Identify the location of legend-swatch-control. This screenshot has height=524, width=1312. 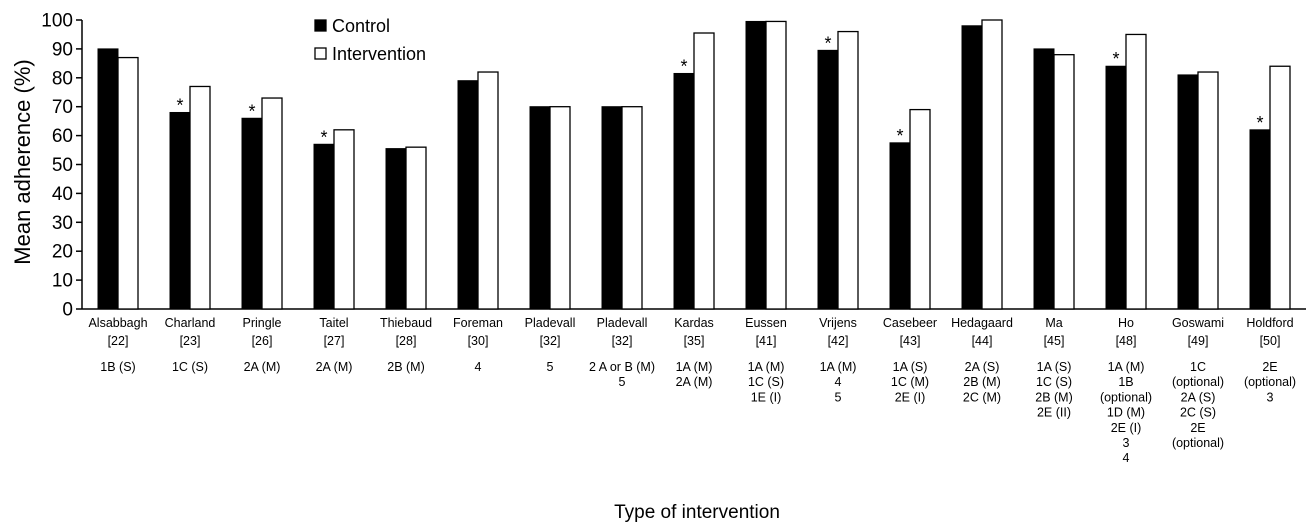
(320, 25).